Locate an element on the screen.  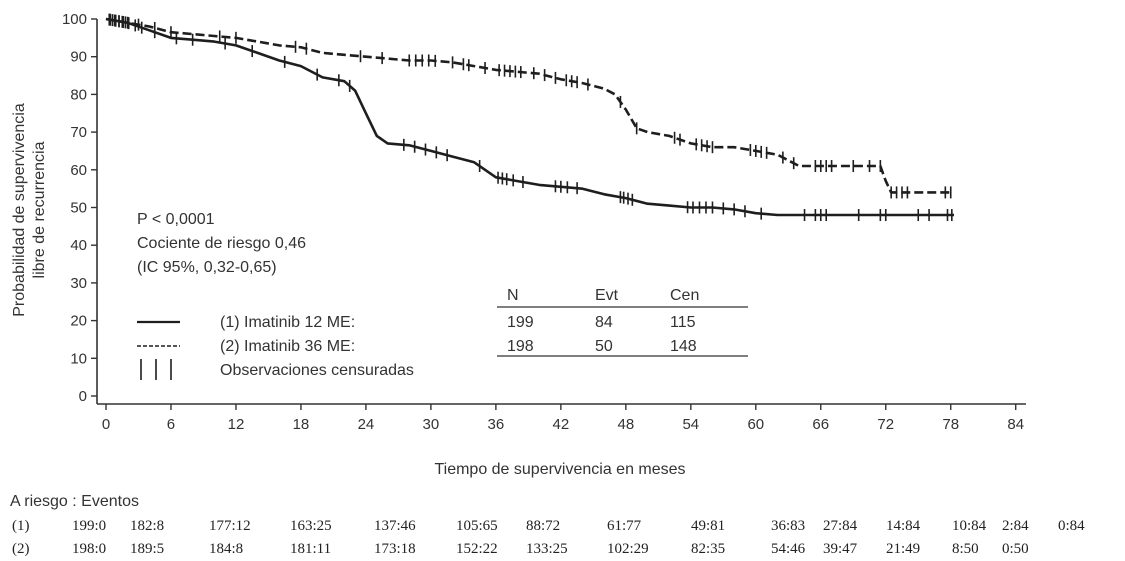
legend-table-cell: 84 is located at coordinates (604, 322).